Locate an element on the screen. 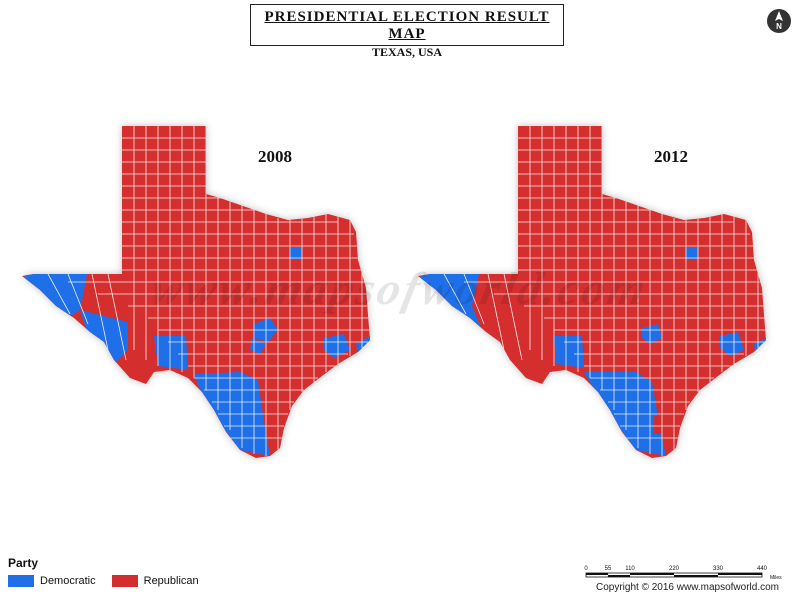 This screenshot has width=800, height=600. legend-label-republican: Republican is located at coordinates (171, 581).